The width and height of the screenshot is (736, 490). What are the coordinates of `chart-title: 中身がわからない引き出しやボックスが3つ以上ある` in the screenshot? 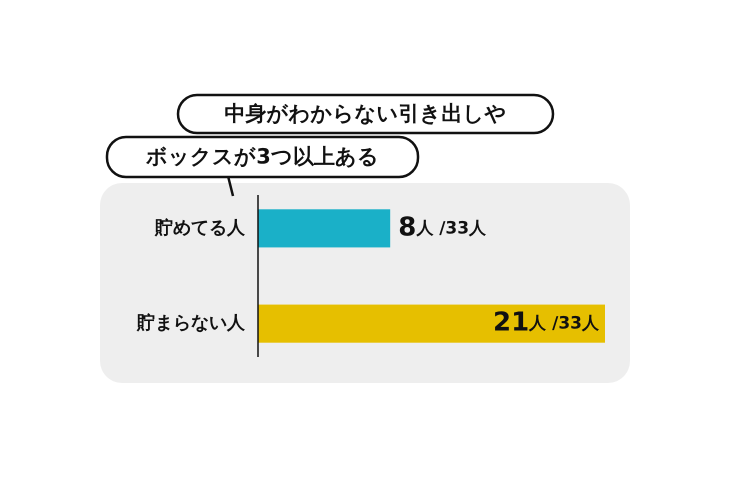 It's located at (325, 135).